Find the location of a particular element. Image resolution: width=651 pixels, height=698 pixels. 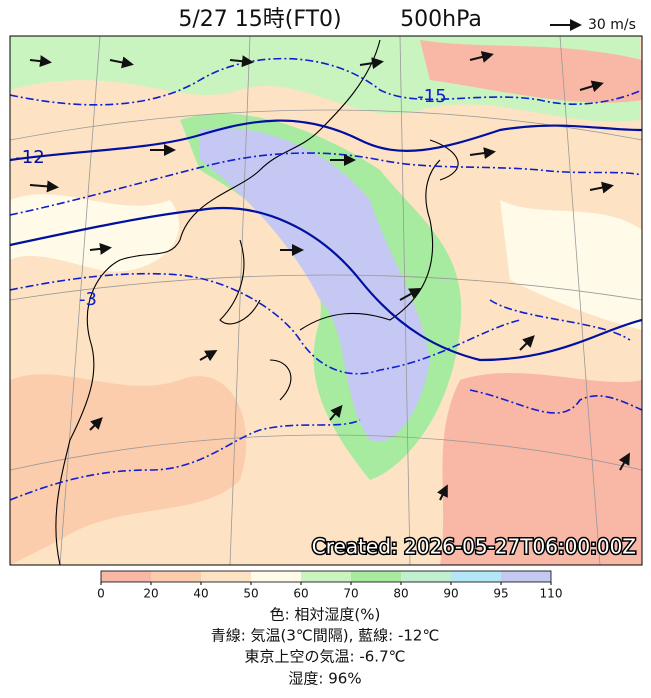

colorbar-tick-label: 80 is located at coordinates (400, 594).